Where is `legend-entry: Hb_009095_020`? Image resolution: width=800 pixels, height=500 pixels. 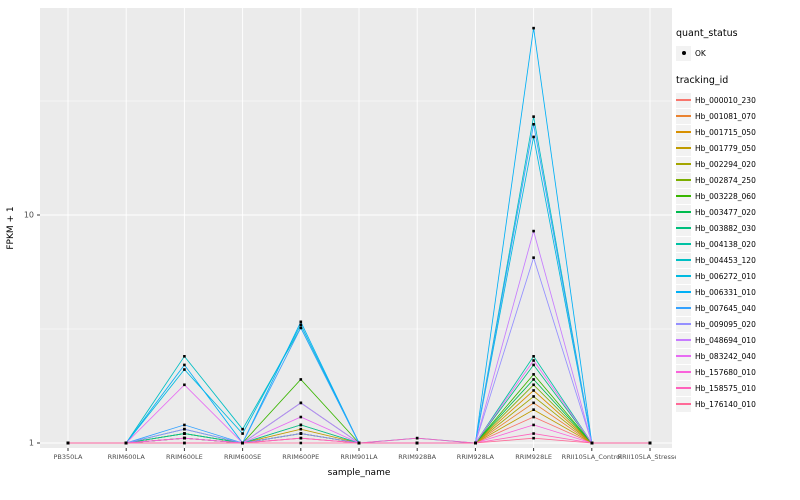
legend-entry: Hb_009095_020 is located at coordinates (738, 324).